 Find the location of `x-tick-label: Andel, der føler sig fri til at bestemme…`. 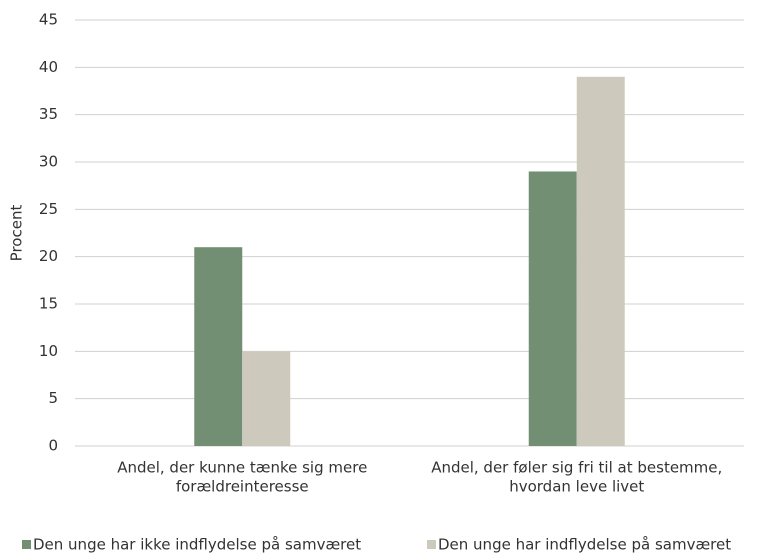

x-tick-label: Andel, der føler sig fri til at bestemme… is located at coordinates (576, 468).